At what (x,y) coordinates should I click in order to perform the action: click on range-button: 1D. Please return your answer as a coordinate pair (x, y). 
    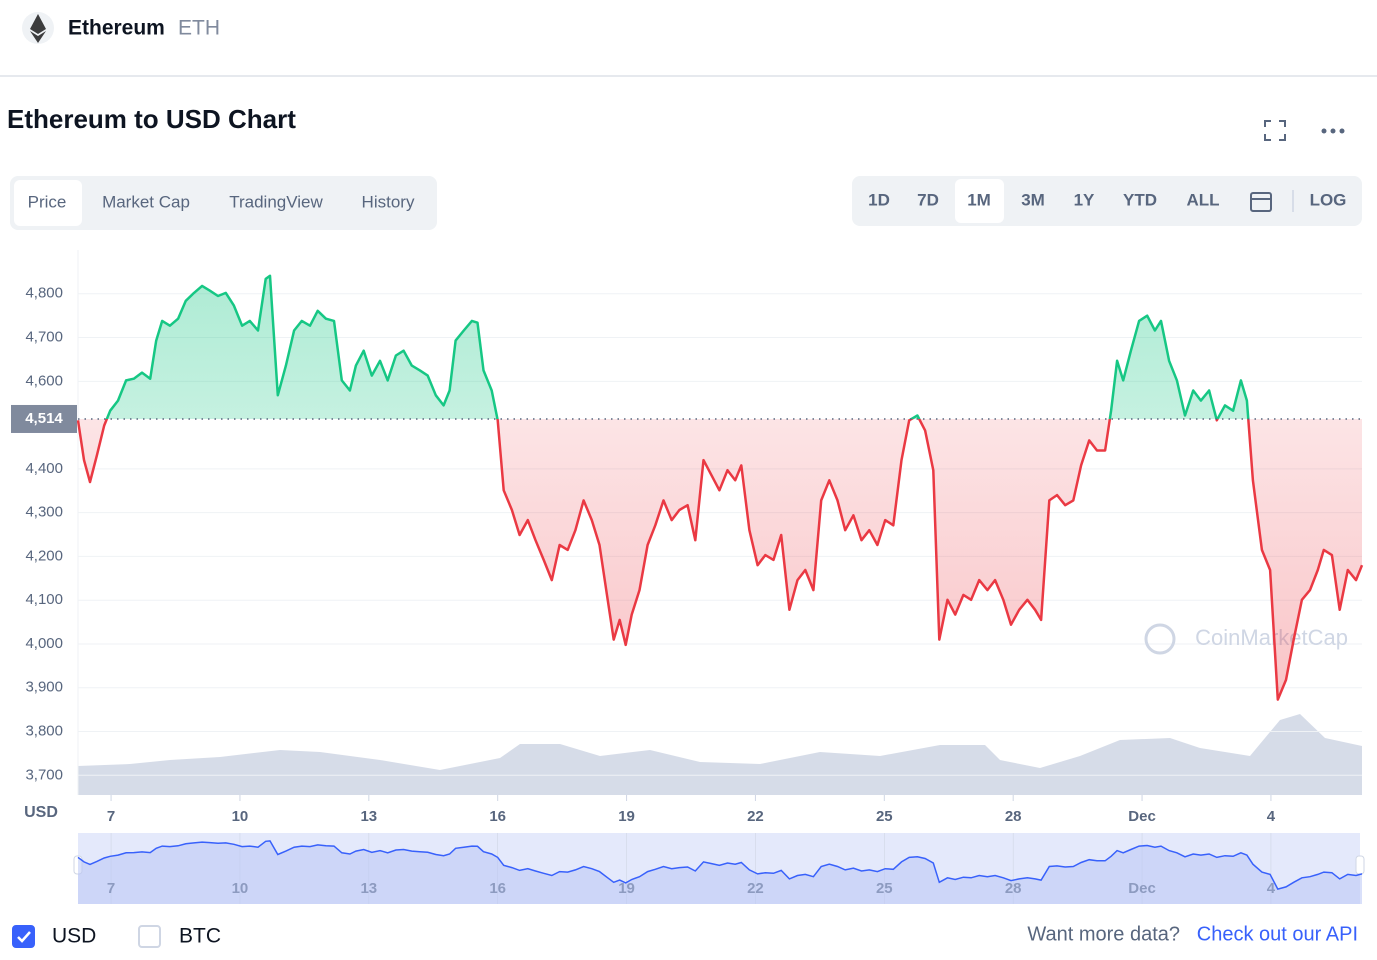
    Looking at the image, I should click on (879, 199).